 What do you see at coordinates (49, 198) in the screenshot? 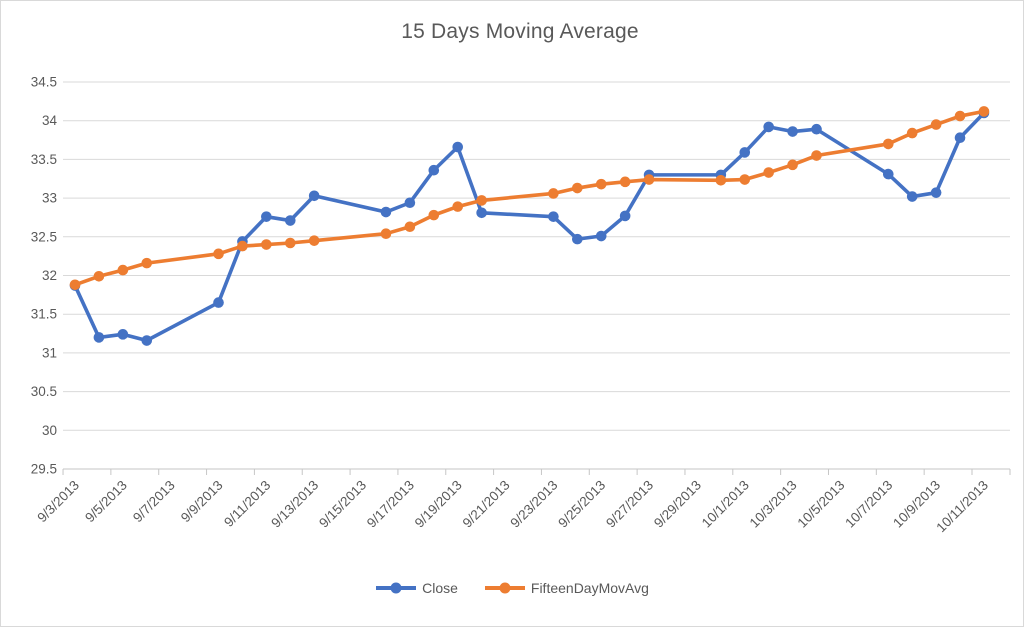
I see `y-tick-label: 33` at bounding box center [49, 198].